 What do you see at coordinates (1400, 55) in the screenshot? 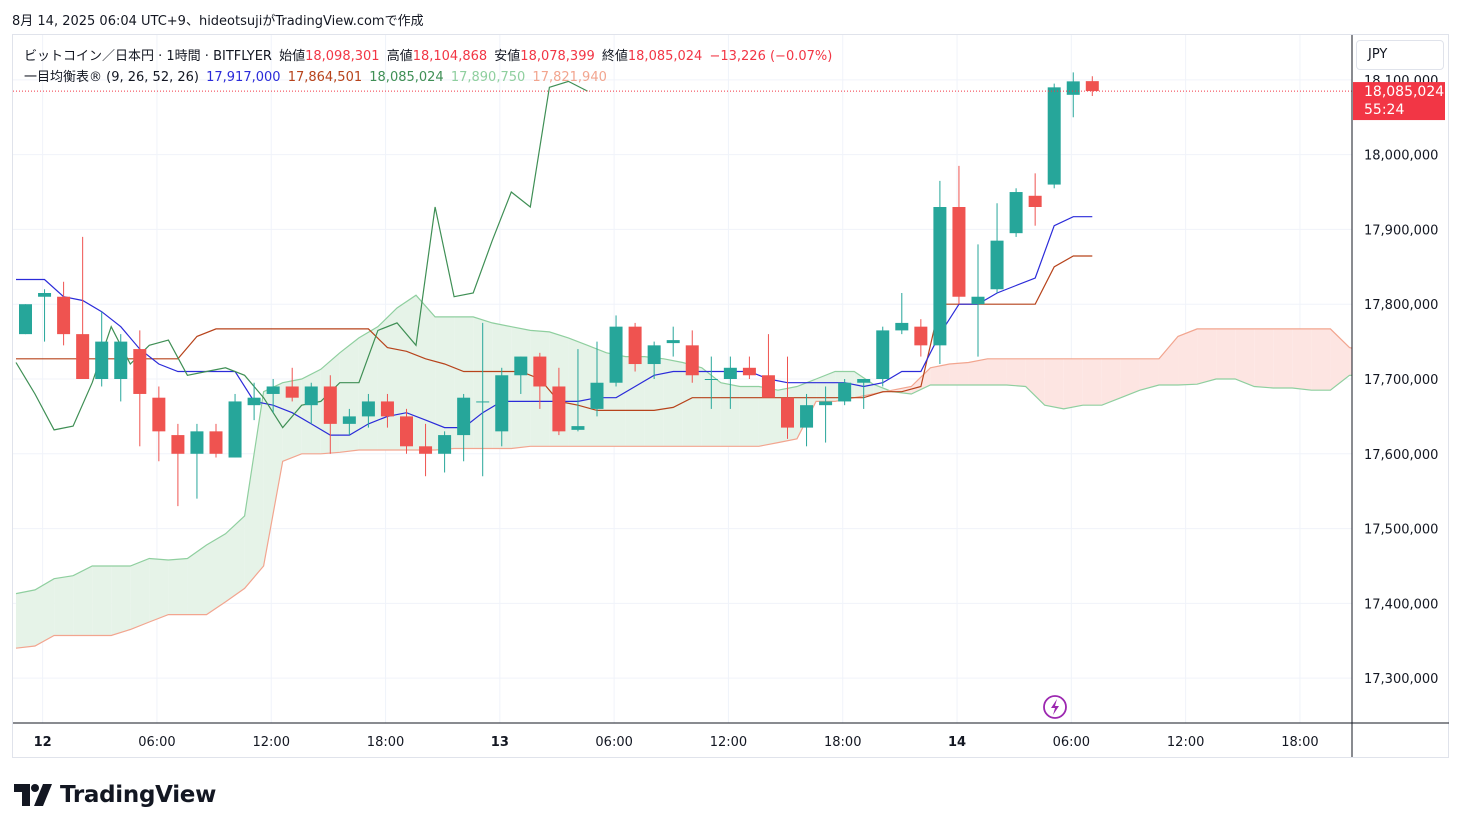
I see `currency-button: JPY` at bounding box center [1400, 55].